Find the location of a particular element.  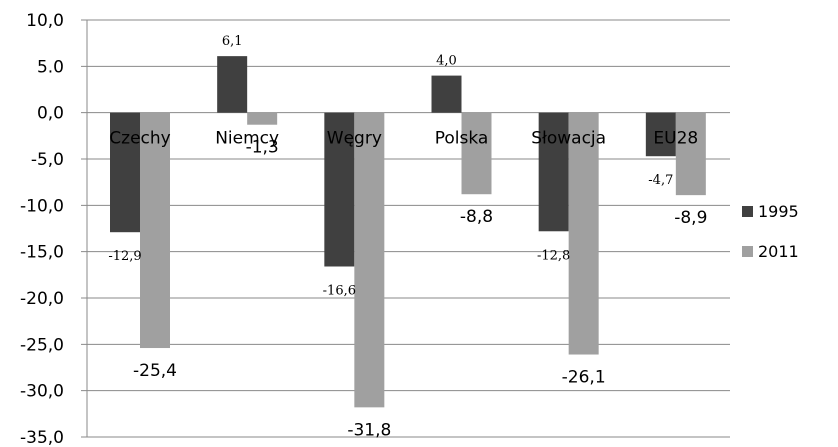

category-label: Słowacja is located at coordinates (568, 139).